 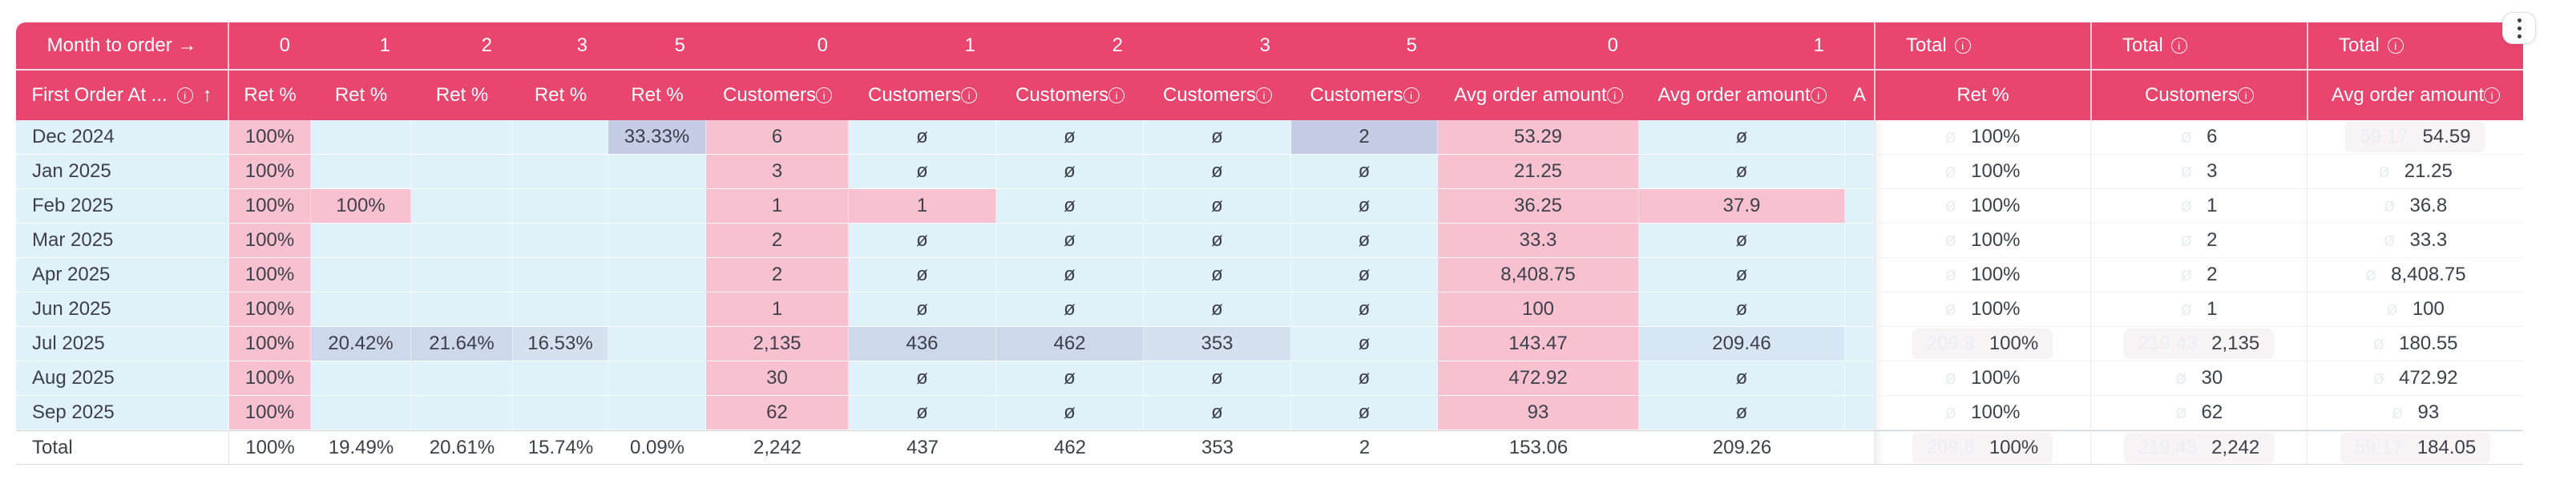 I want to click on month-to-order-header: Month to order →, so click(x=122, y=46).